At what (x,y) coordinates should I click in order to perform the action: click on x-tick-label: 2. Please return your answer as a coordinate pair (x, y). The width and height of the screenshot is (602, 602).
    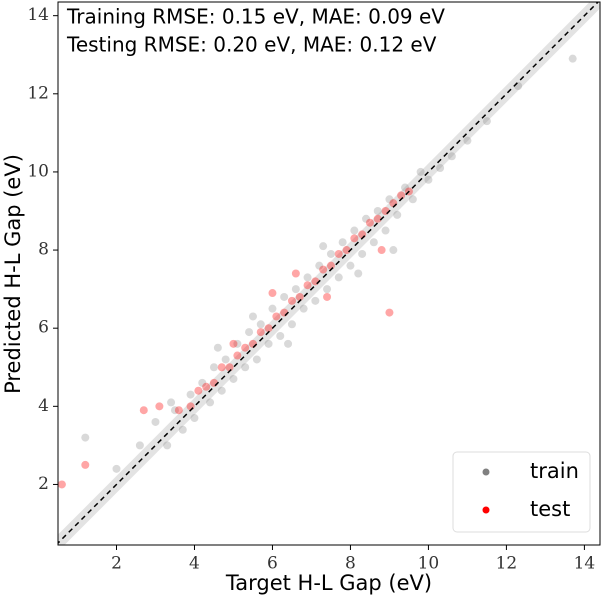
    Looking at the image, I should click on (116, 564).